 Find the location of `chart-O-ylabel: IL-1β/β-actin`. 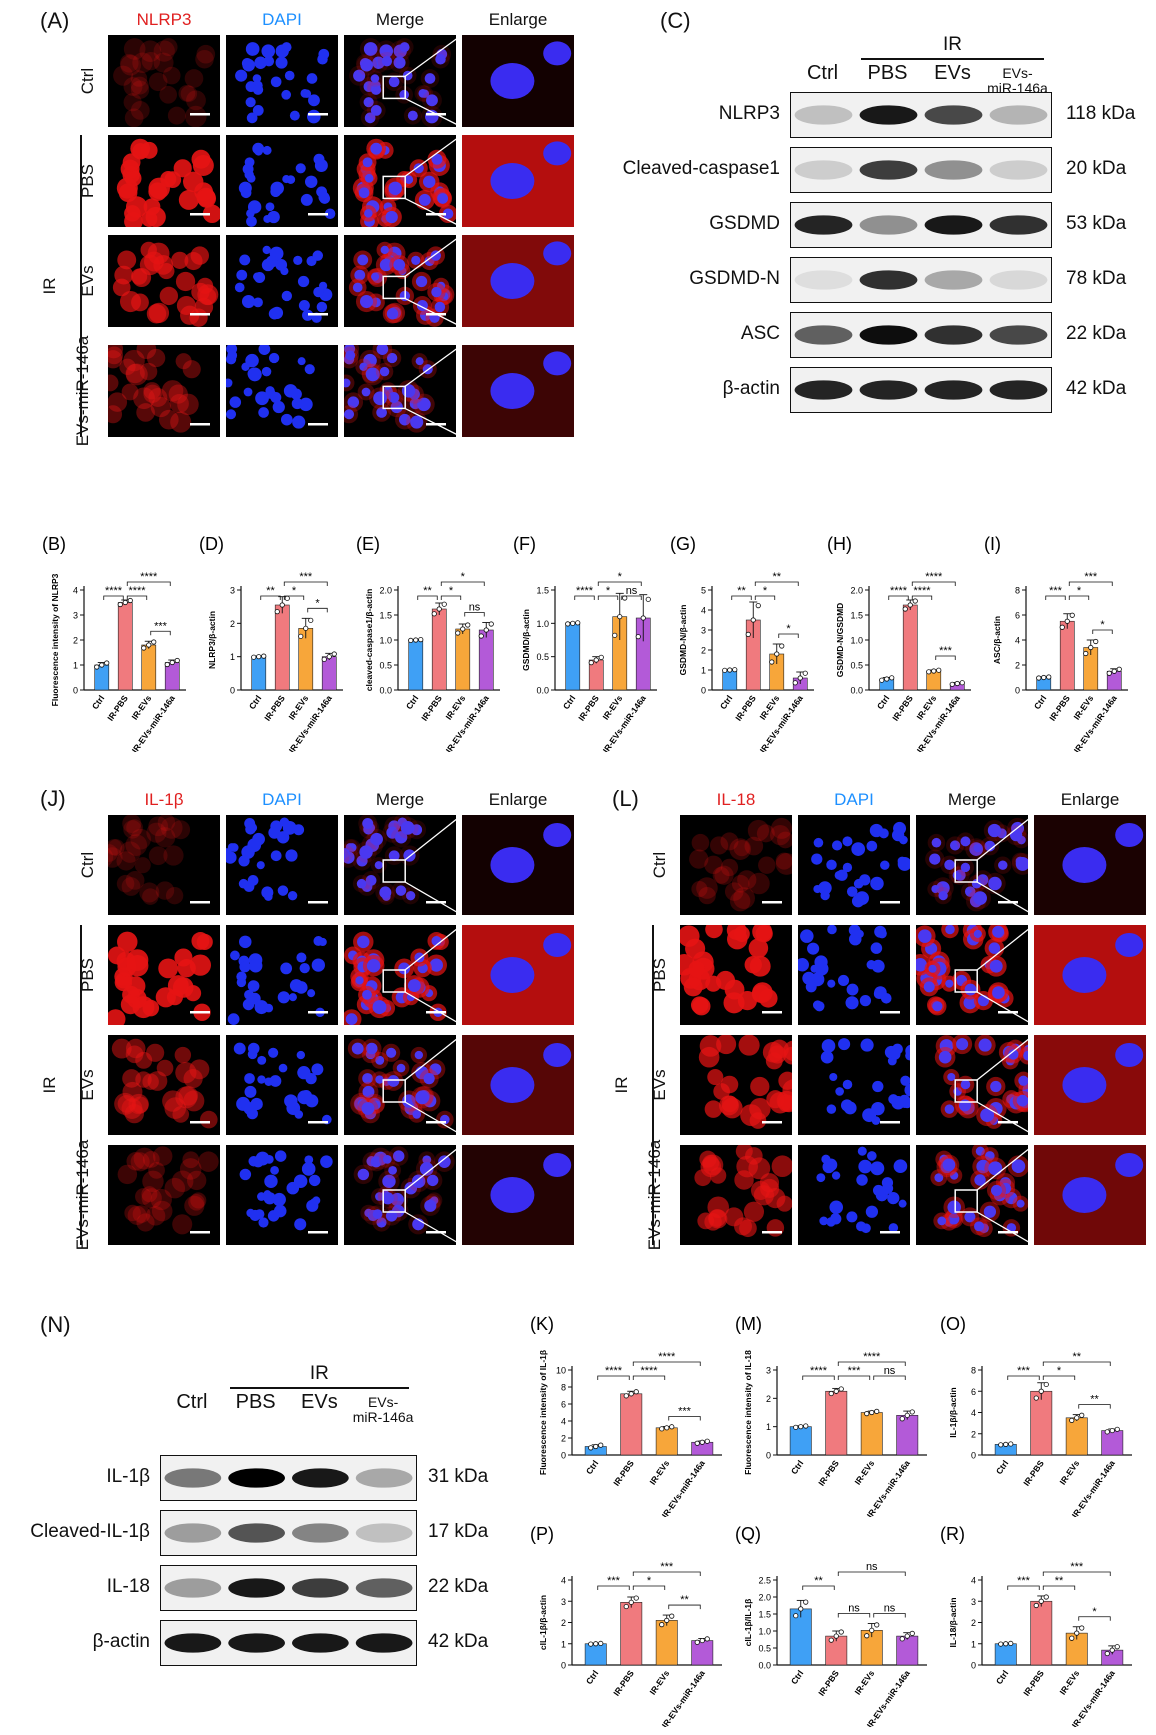

chart-O-ylabel: IL-1β/β-actin is located at coordinates (953, 1412).